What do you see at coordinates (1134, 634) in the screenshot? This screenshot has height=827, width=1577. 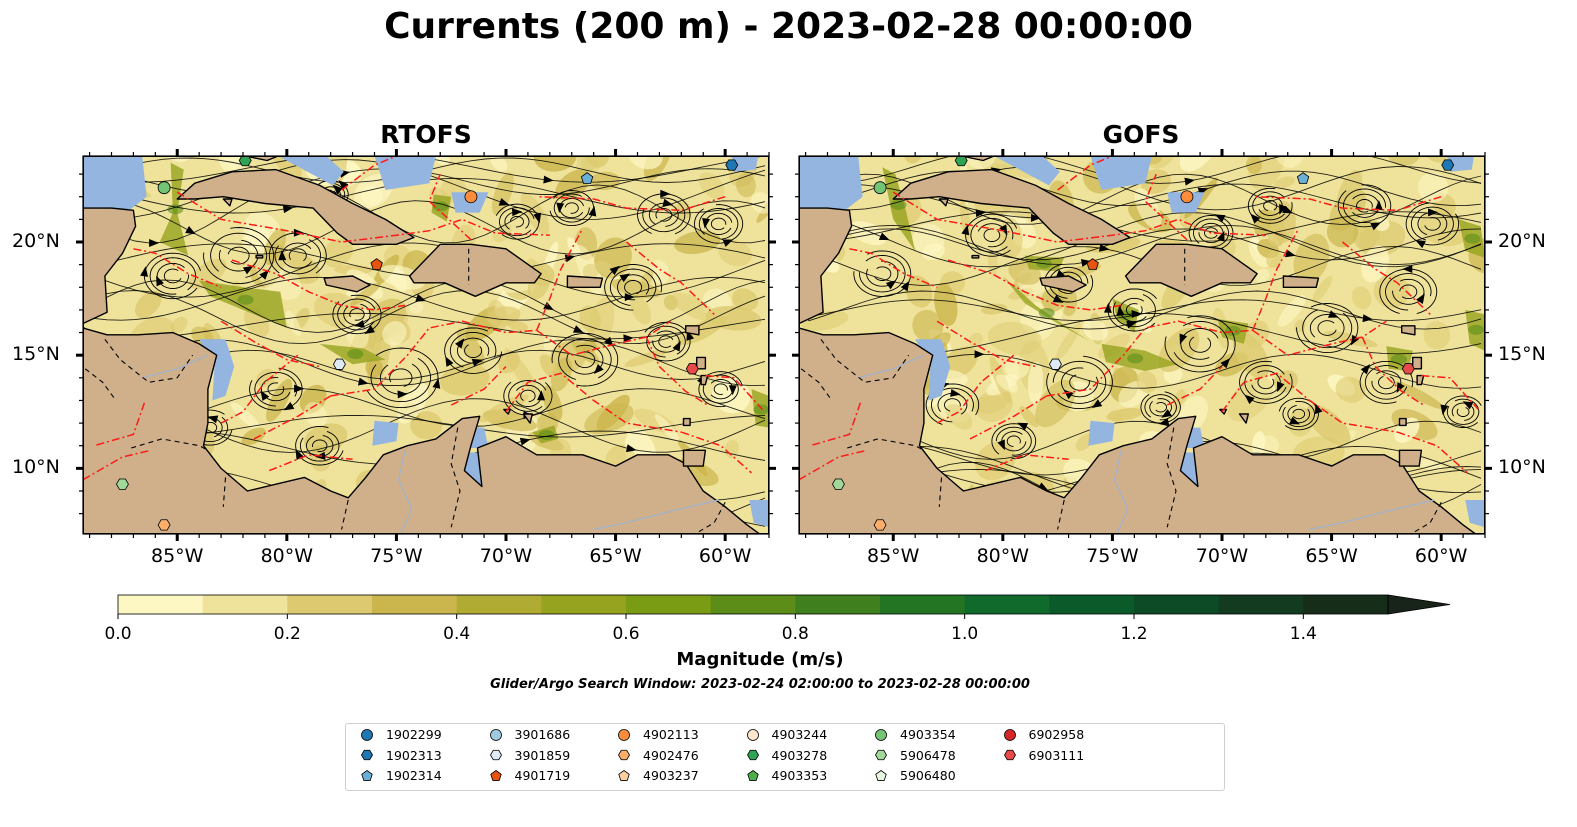 I see `colorbar-tick-label: 1.2` at bounding box center [1134, 634].